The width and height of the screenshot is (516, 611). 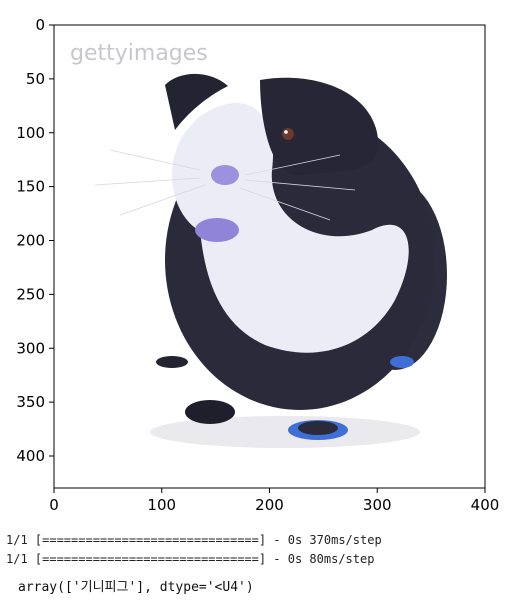 What do you see at coordinates (485, 505) in the screenshot?
I see `x-tick-label: 400` at bounding box center [485, 505].